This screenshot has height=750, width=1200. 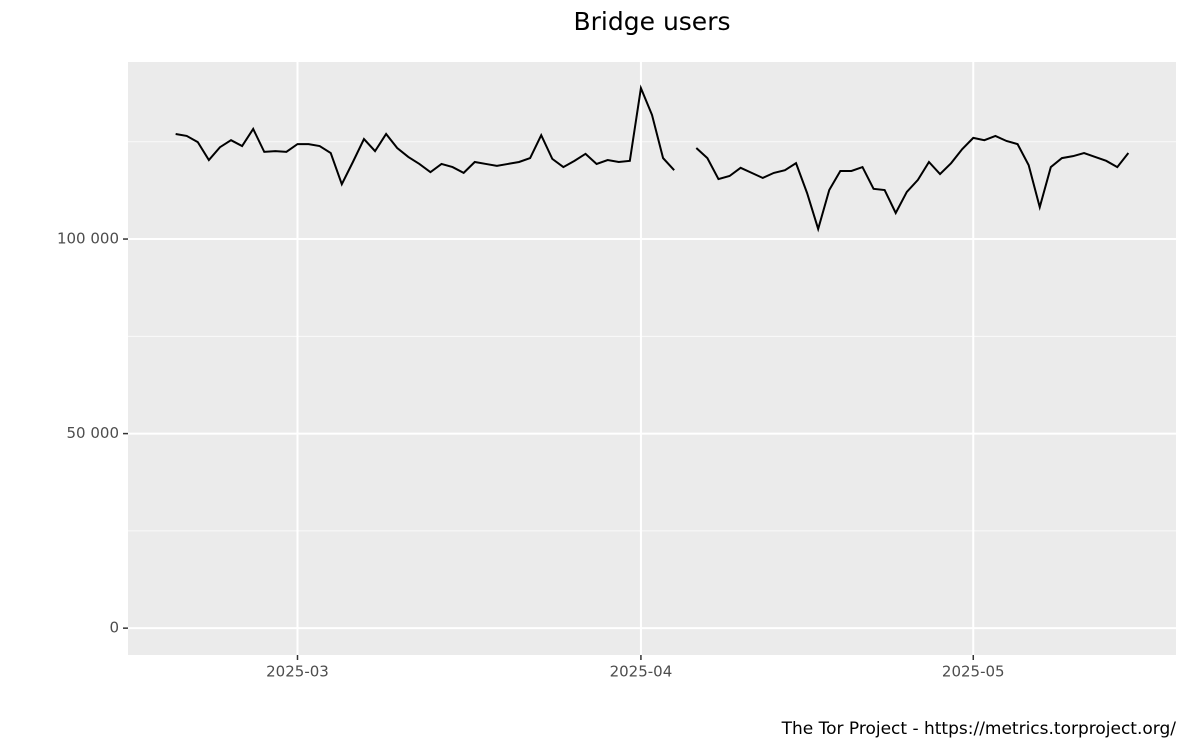 I want to click on y-tick-label: 100 000, so click(x=88, y=239).